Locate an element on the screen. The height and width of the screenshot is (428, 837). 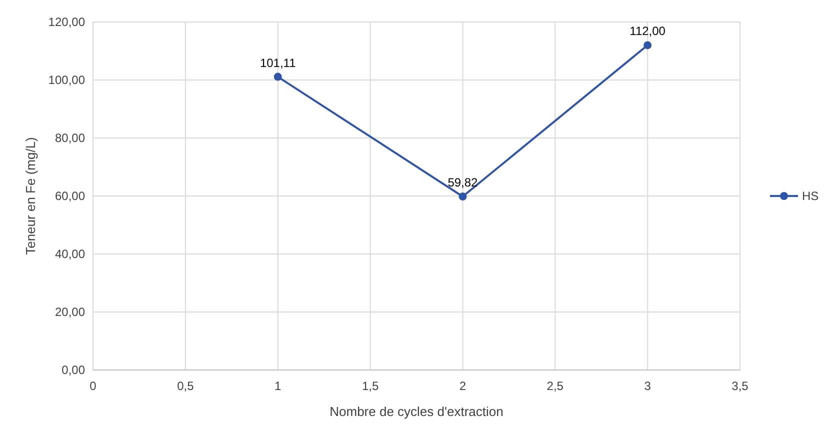
x-tick-label: 1 is located at coordinates (278, 386).